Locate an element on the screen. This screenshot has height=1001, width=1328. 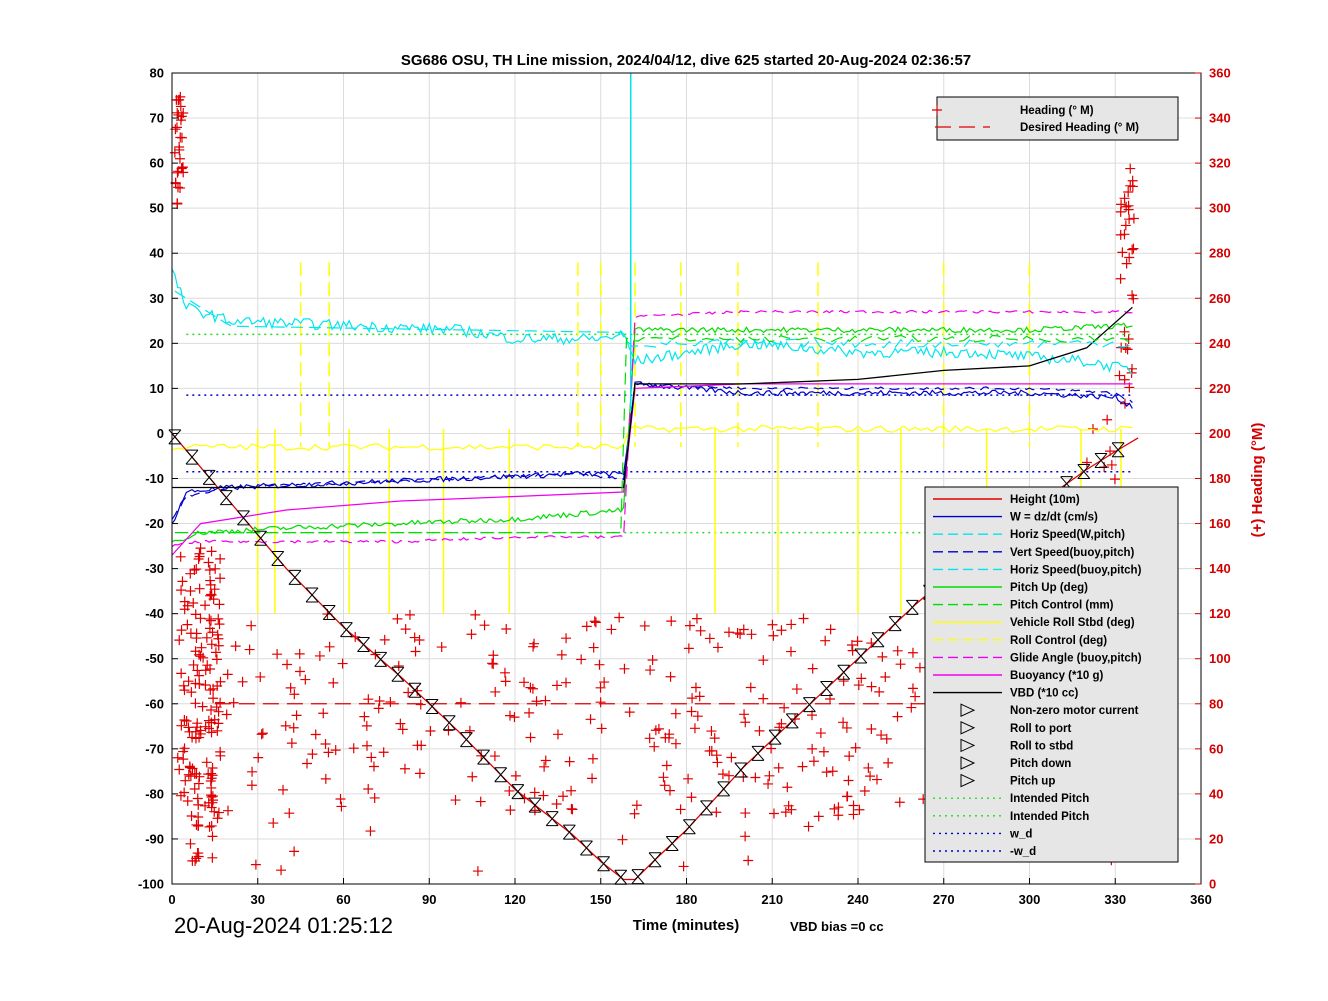
series-line is located at coordinates (652, 321).